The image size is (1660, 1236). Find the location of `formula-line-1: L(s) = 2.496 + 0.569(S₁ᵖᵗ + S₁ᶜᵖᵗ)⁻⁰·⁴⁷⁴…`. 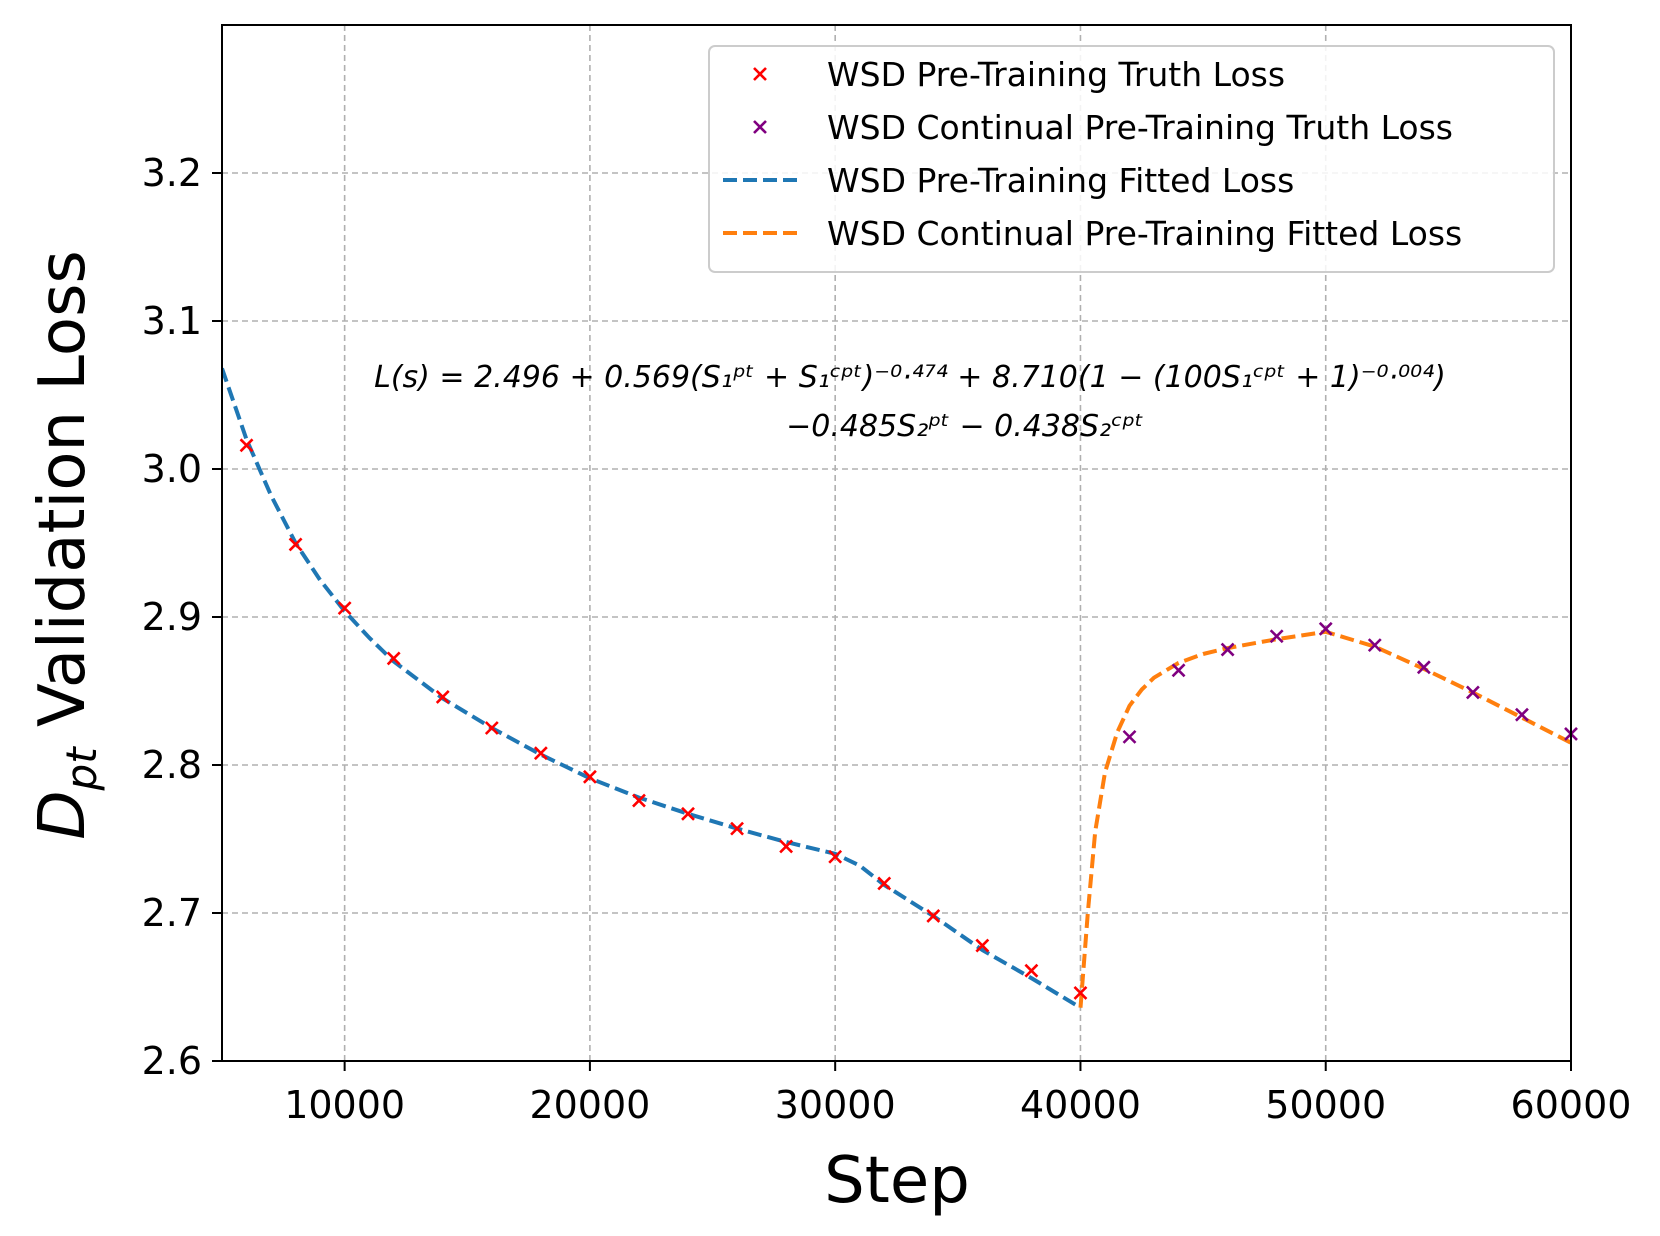

formula-line-1: L(s) = 2.496 + 0.569(S₁ᵖᵗ + S₁ᶜᵖᵗ)⁻⁰·⁴⁷⁴… is located at coordinates (910, 377).